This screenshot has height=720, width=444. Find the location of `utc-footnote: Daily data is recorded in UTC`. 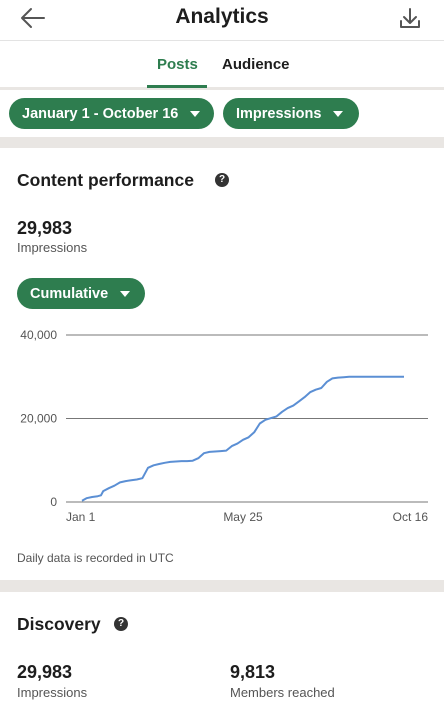

utc-footnote: Daily data is recorded in UTC is located at coordinates (95, 558).